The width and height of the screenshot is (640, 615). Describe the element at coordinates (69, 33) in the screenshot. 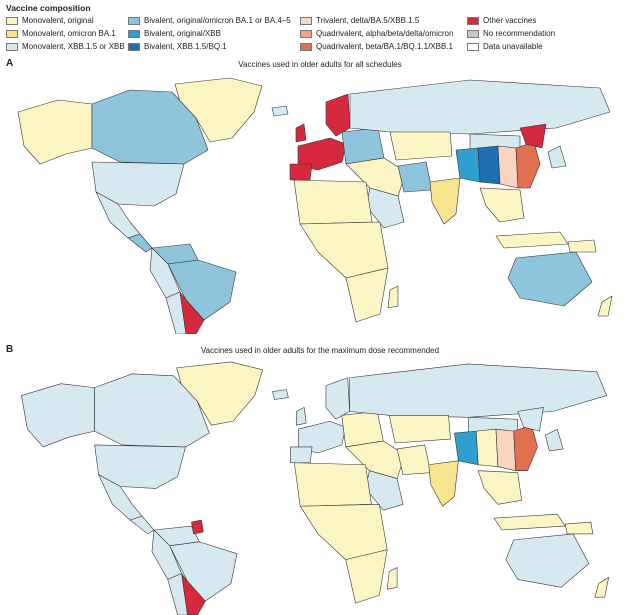

I see `legend-label: Monovalent, omicron BA.1` at that location.